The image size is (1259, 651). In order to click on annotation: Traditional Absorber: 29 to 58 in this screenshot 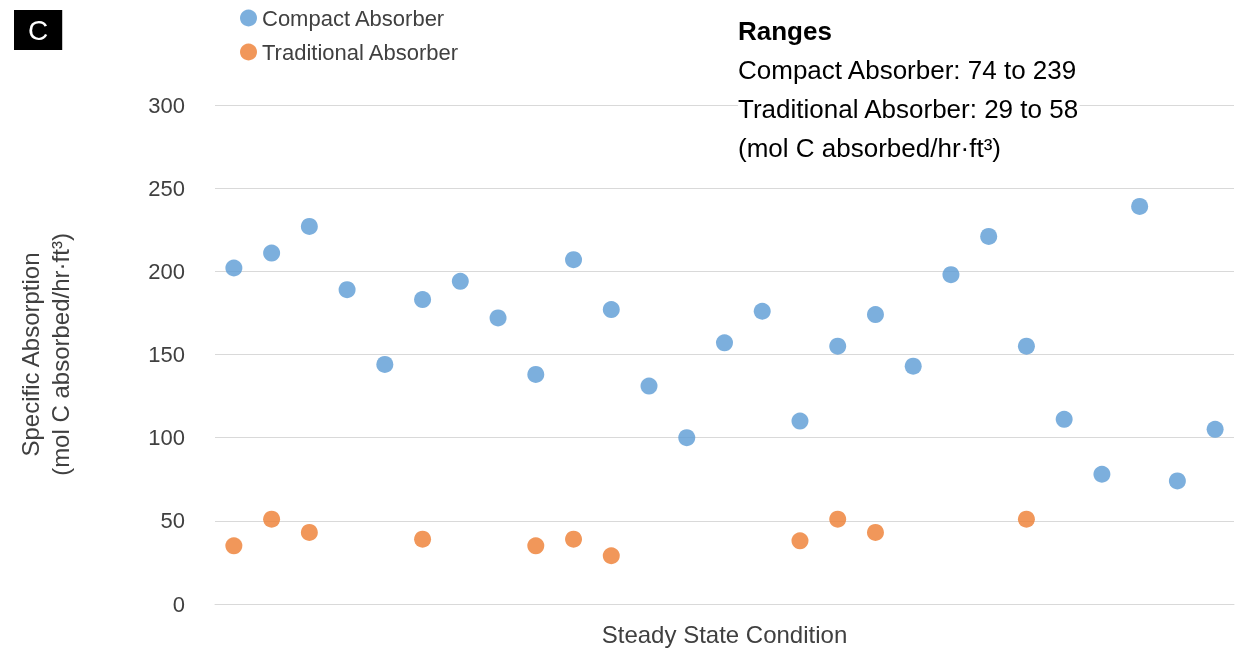, I will do `click(908, 109)`.